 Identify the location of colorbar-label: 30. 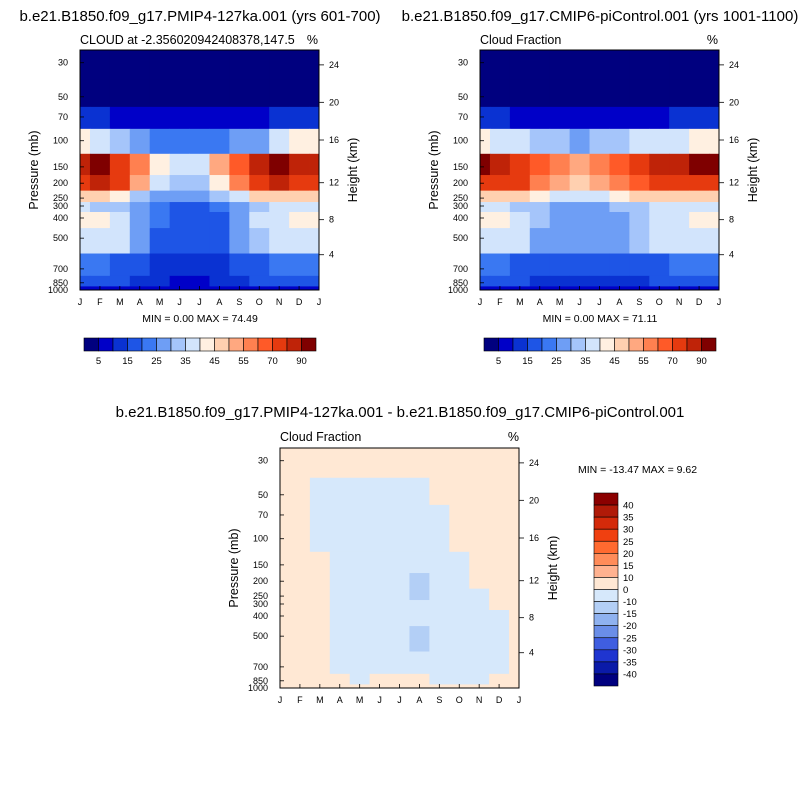
(628, 530).